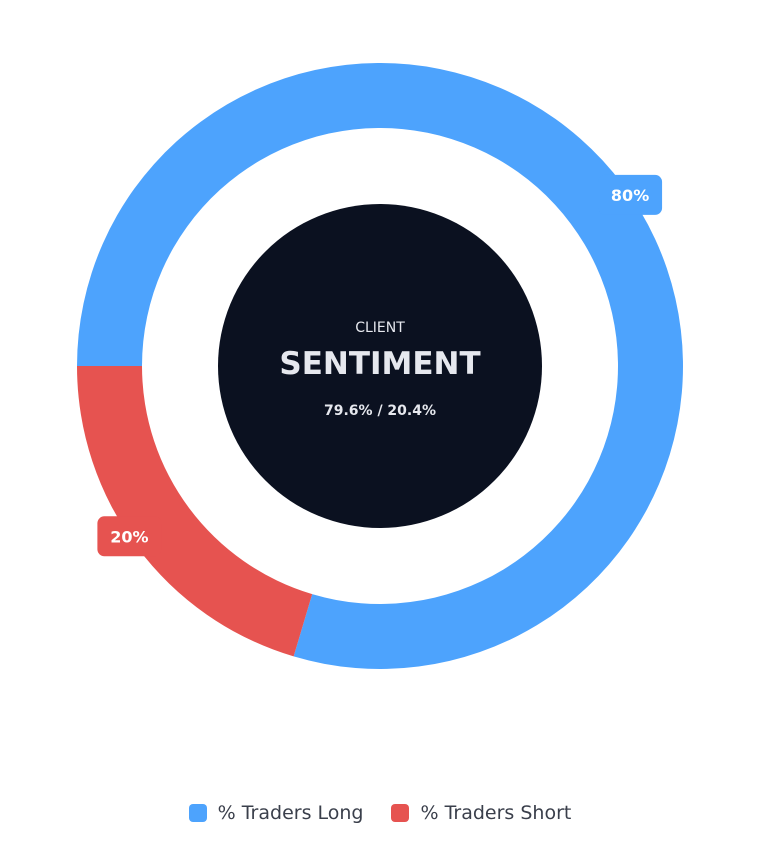 This screenshot has height=845, width=760. What do you see at coordinates (380, 411) in the screenshot?
I see `center-ratio: 79.6% / 20.4%` at bounding box center [380, 411].